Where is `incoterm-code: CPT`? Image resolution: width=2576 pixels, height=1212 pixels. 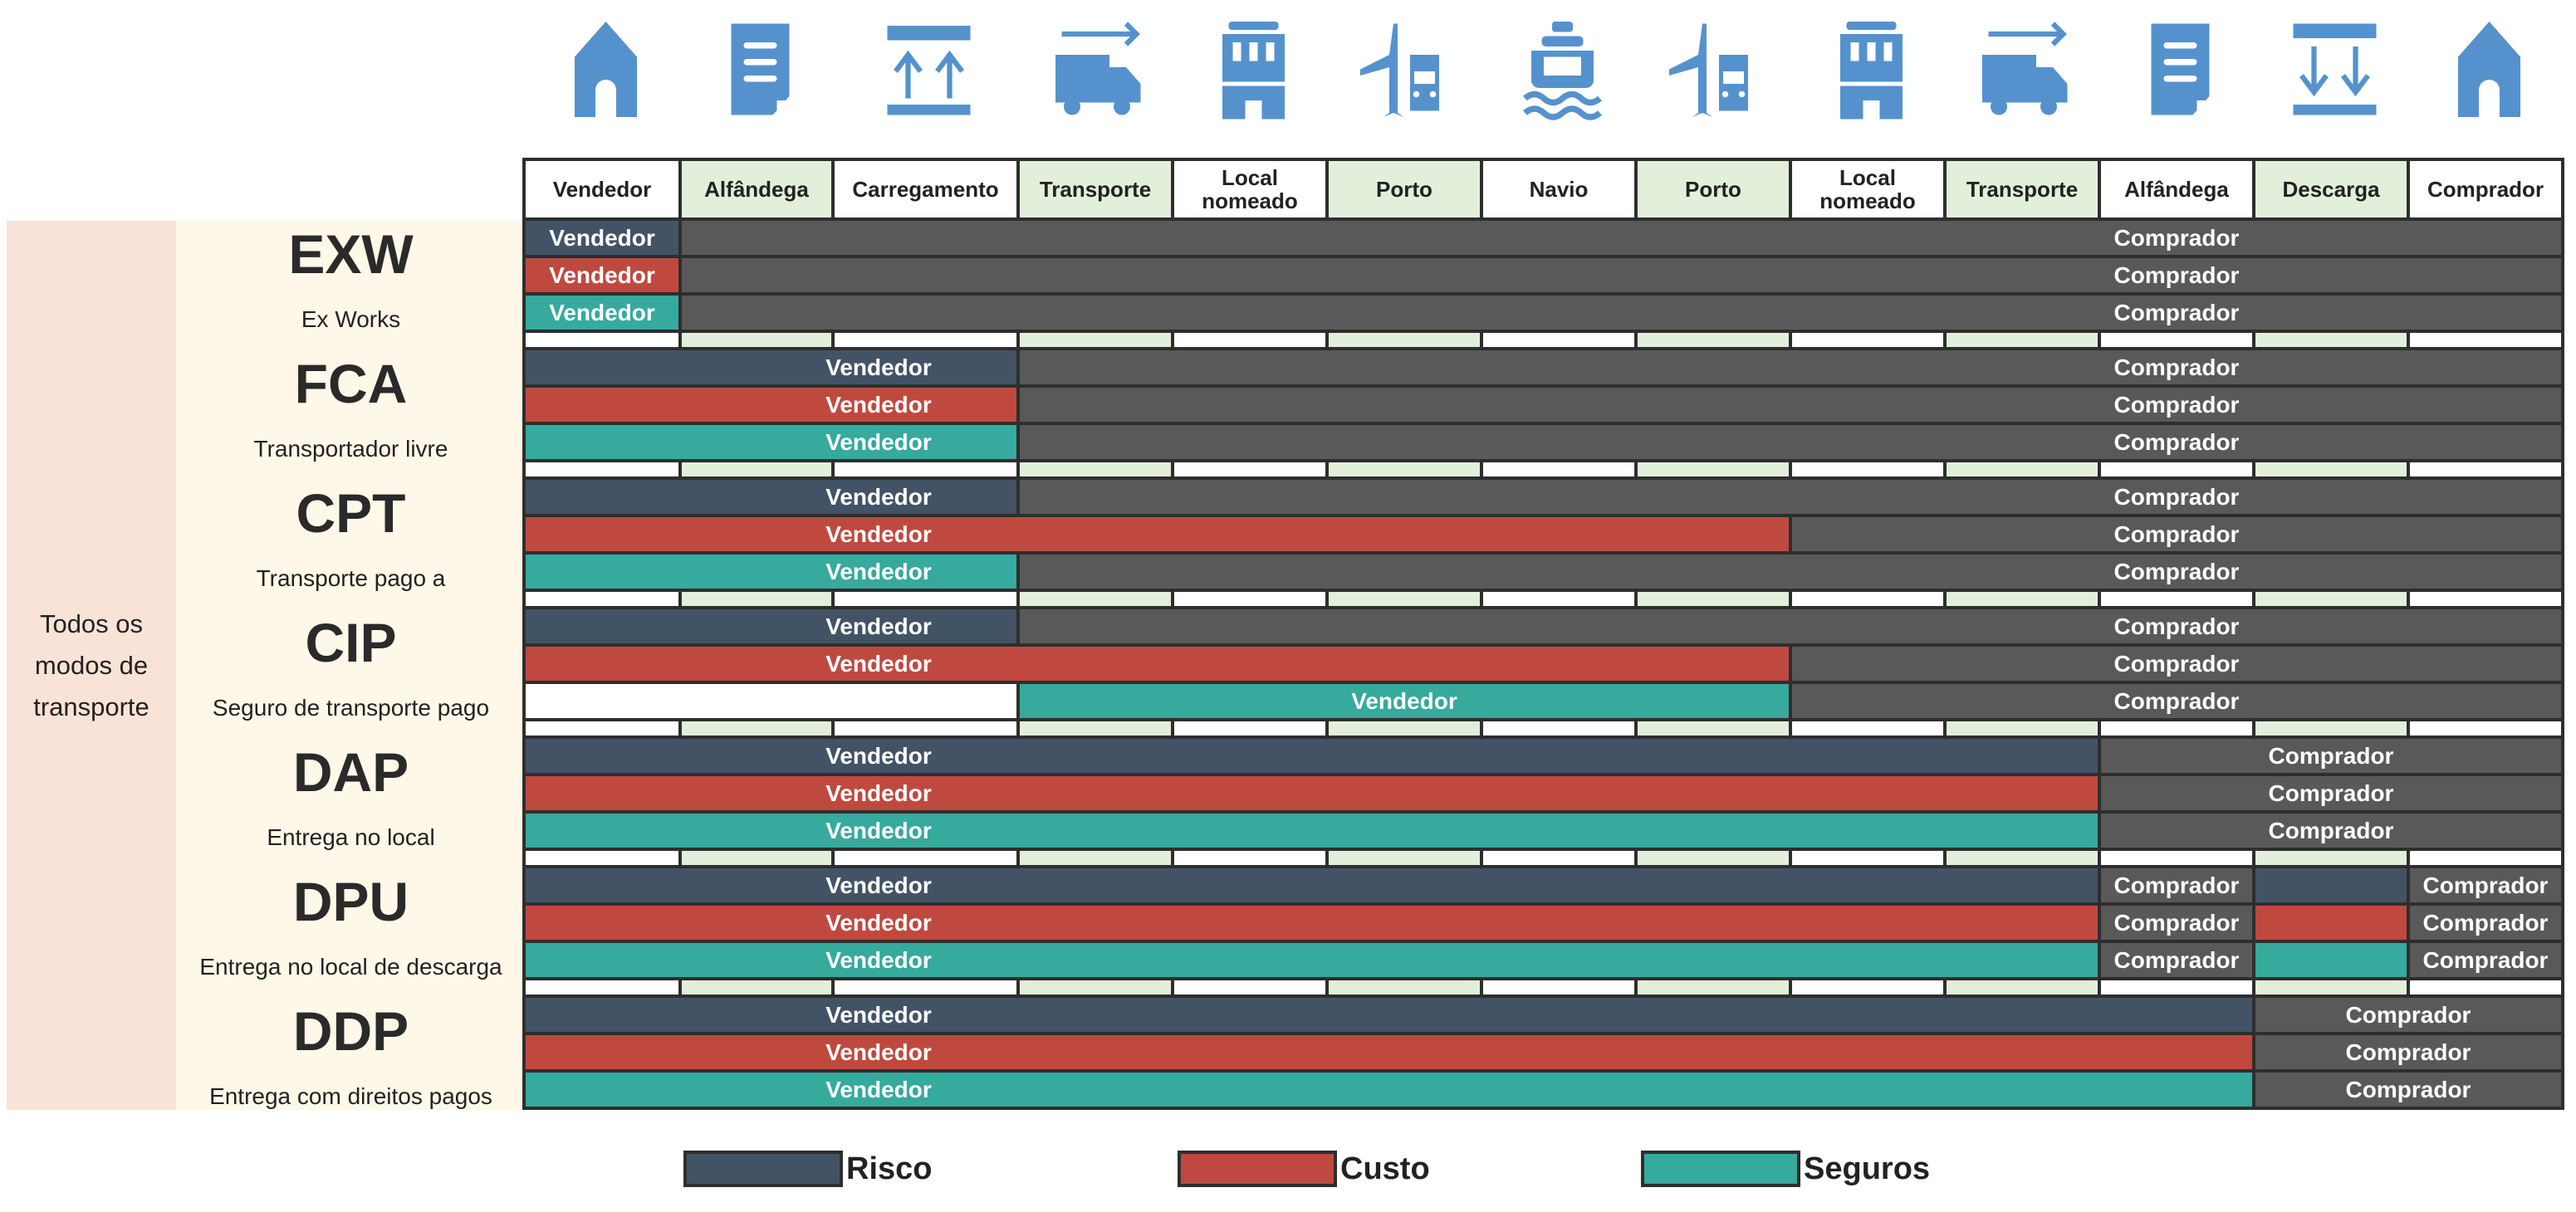 incoterm-code: CPT is located at coordinates (351, 513).